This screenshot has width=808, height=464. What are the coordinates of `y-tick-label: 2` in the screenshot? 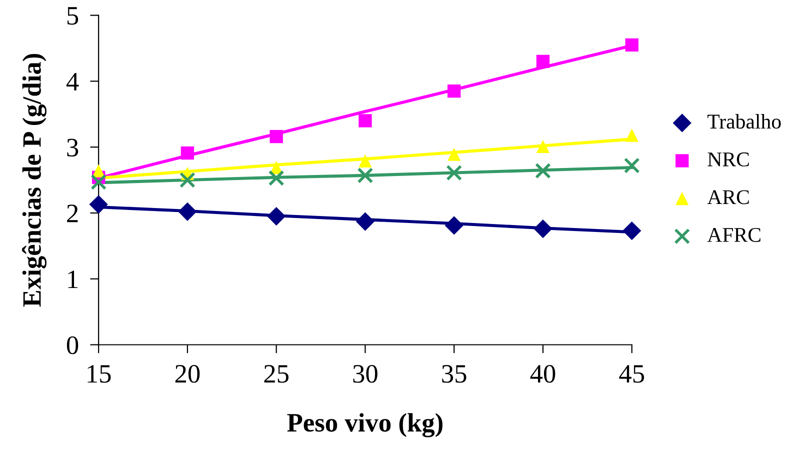 It's located at (72, 213).